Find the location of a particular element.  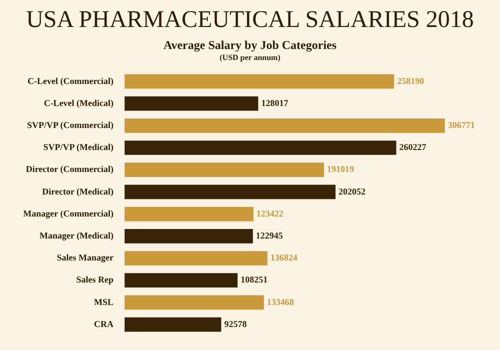

y-tick-label: Director (Commercial) is located at coordinates (70, 169).